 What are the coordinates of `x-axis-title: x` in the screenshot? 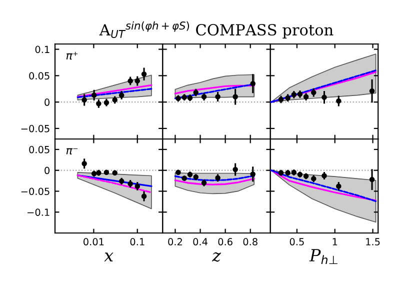 It's located at (109, 257).